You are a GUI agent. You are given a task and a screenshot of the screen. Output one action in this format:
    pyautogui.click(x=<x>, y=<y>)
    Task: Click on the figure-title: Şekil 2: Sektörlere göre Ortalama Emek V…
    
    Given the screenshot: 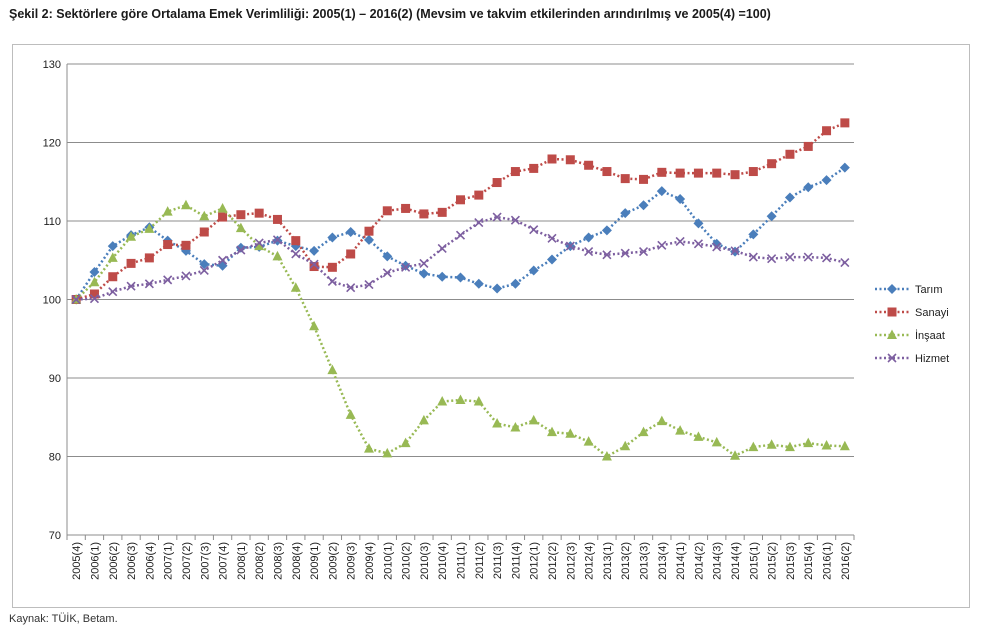 What is the action you would take?
    pyautogui.click(x=390, y=14)
    